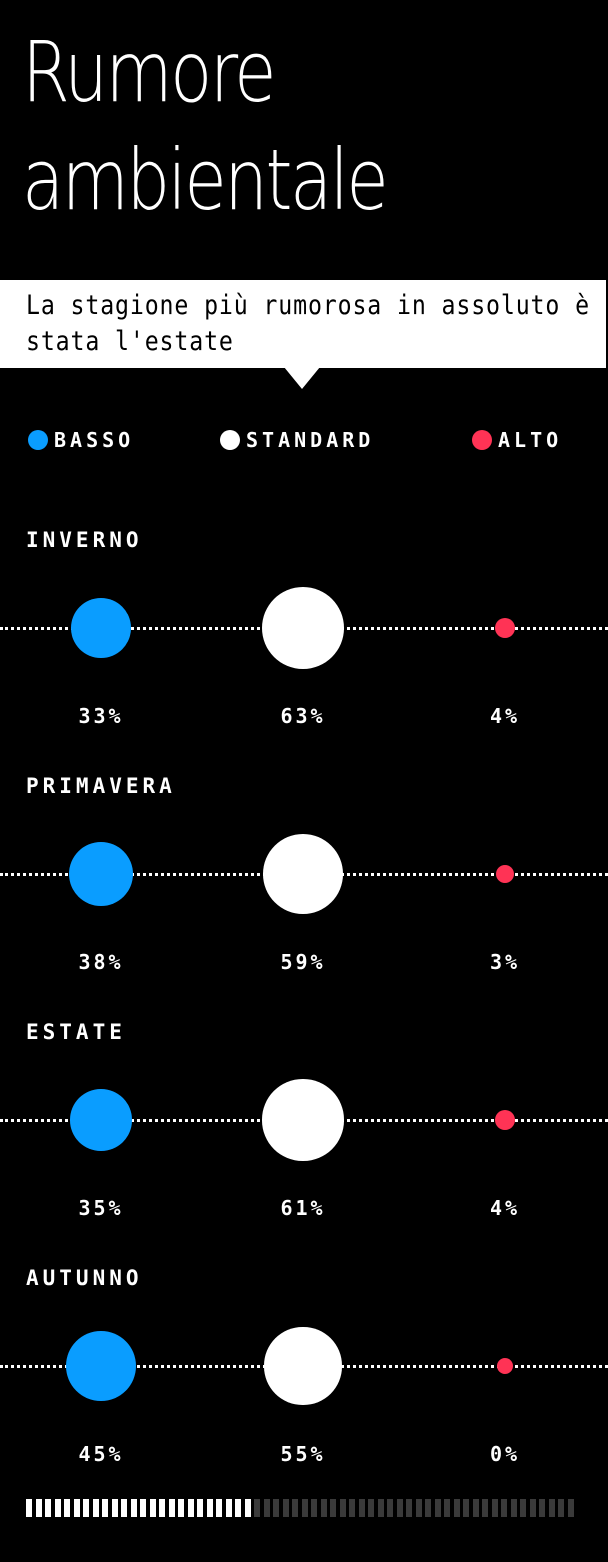 Image resolution: width=608 pixels, height=1562 pixels. I want to click on legend-item-standard: STANDARD, so click(297, 440).